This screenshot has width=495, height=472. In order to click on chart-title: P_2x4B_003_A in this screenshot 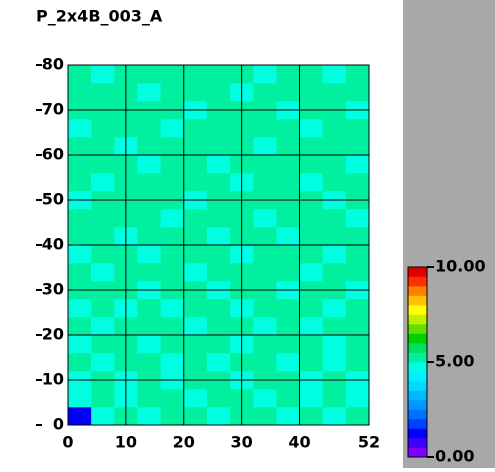, I will do `click(99, 16)`.